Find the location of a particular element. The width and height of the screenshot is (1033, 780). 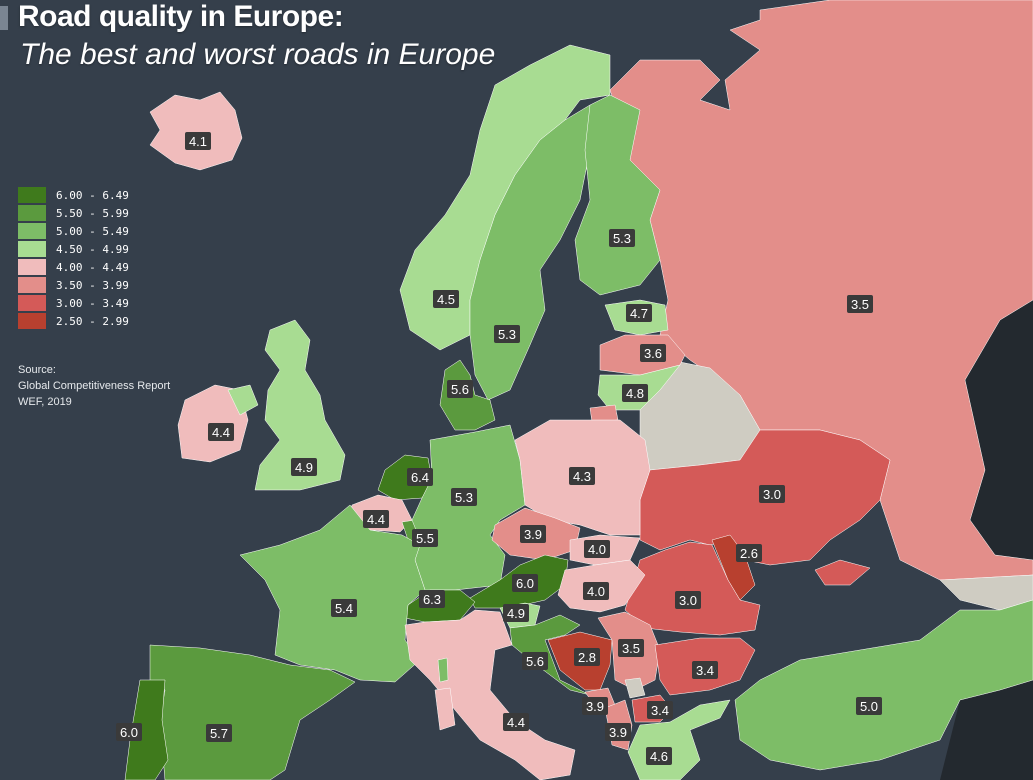

region-turkey is located at coordinates (883, 685).